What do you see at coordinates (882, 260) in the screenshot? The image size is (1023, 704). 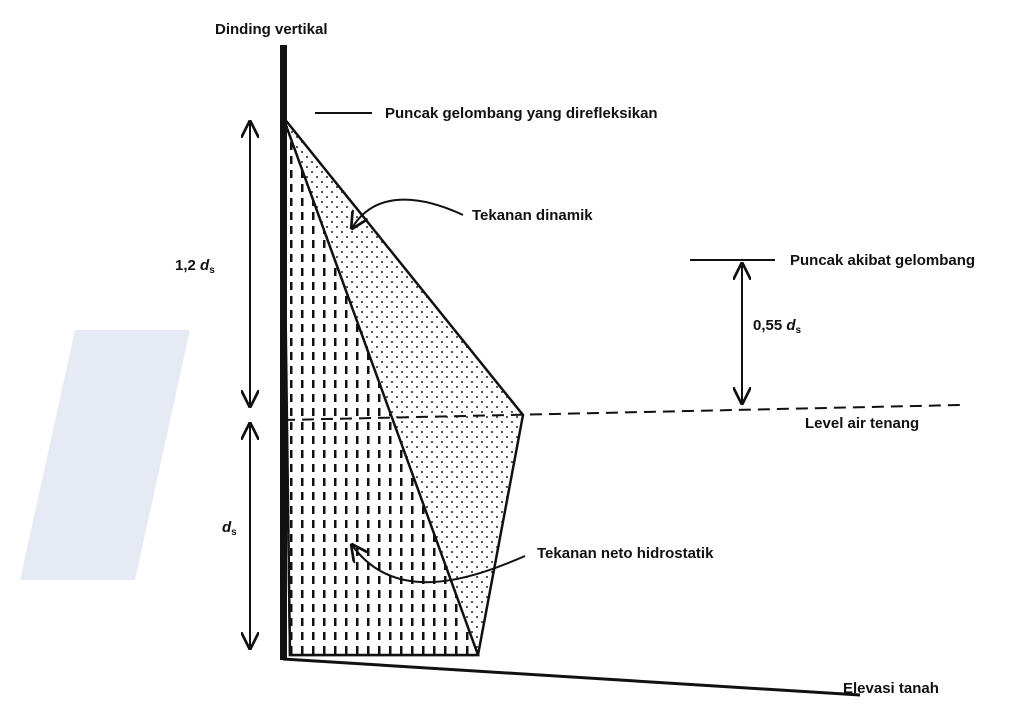 I see `label: Puncak akibat gelombang` at bounding box center [882, 260].